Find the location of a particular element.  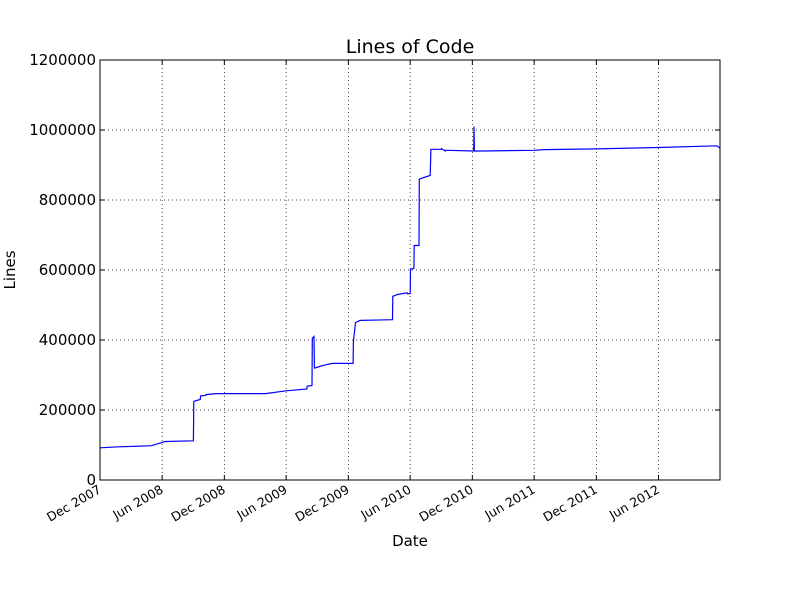

chart-title: Lines of Code is located at coordinates (410, 47).